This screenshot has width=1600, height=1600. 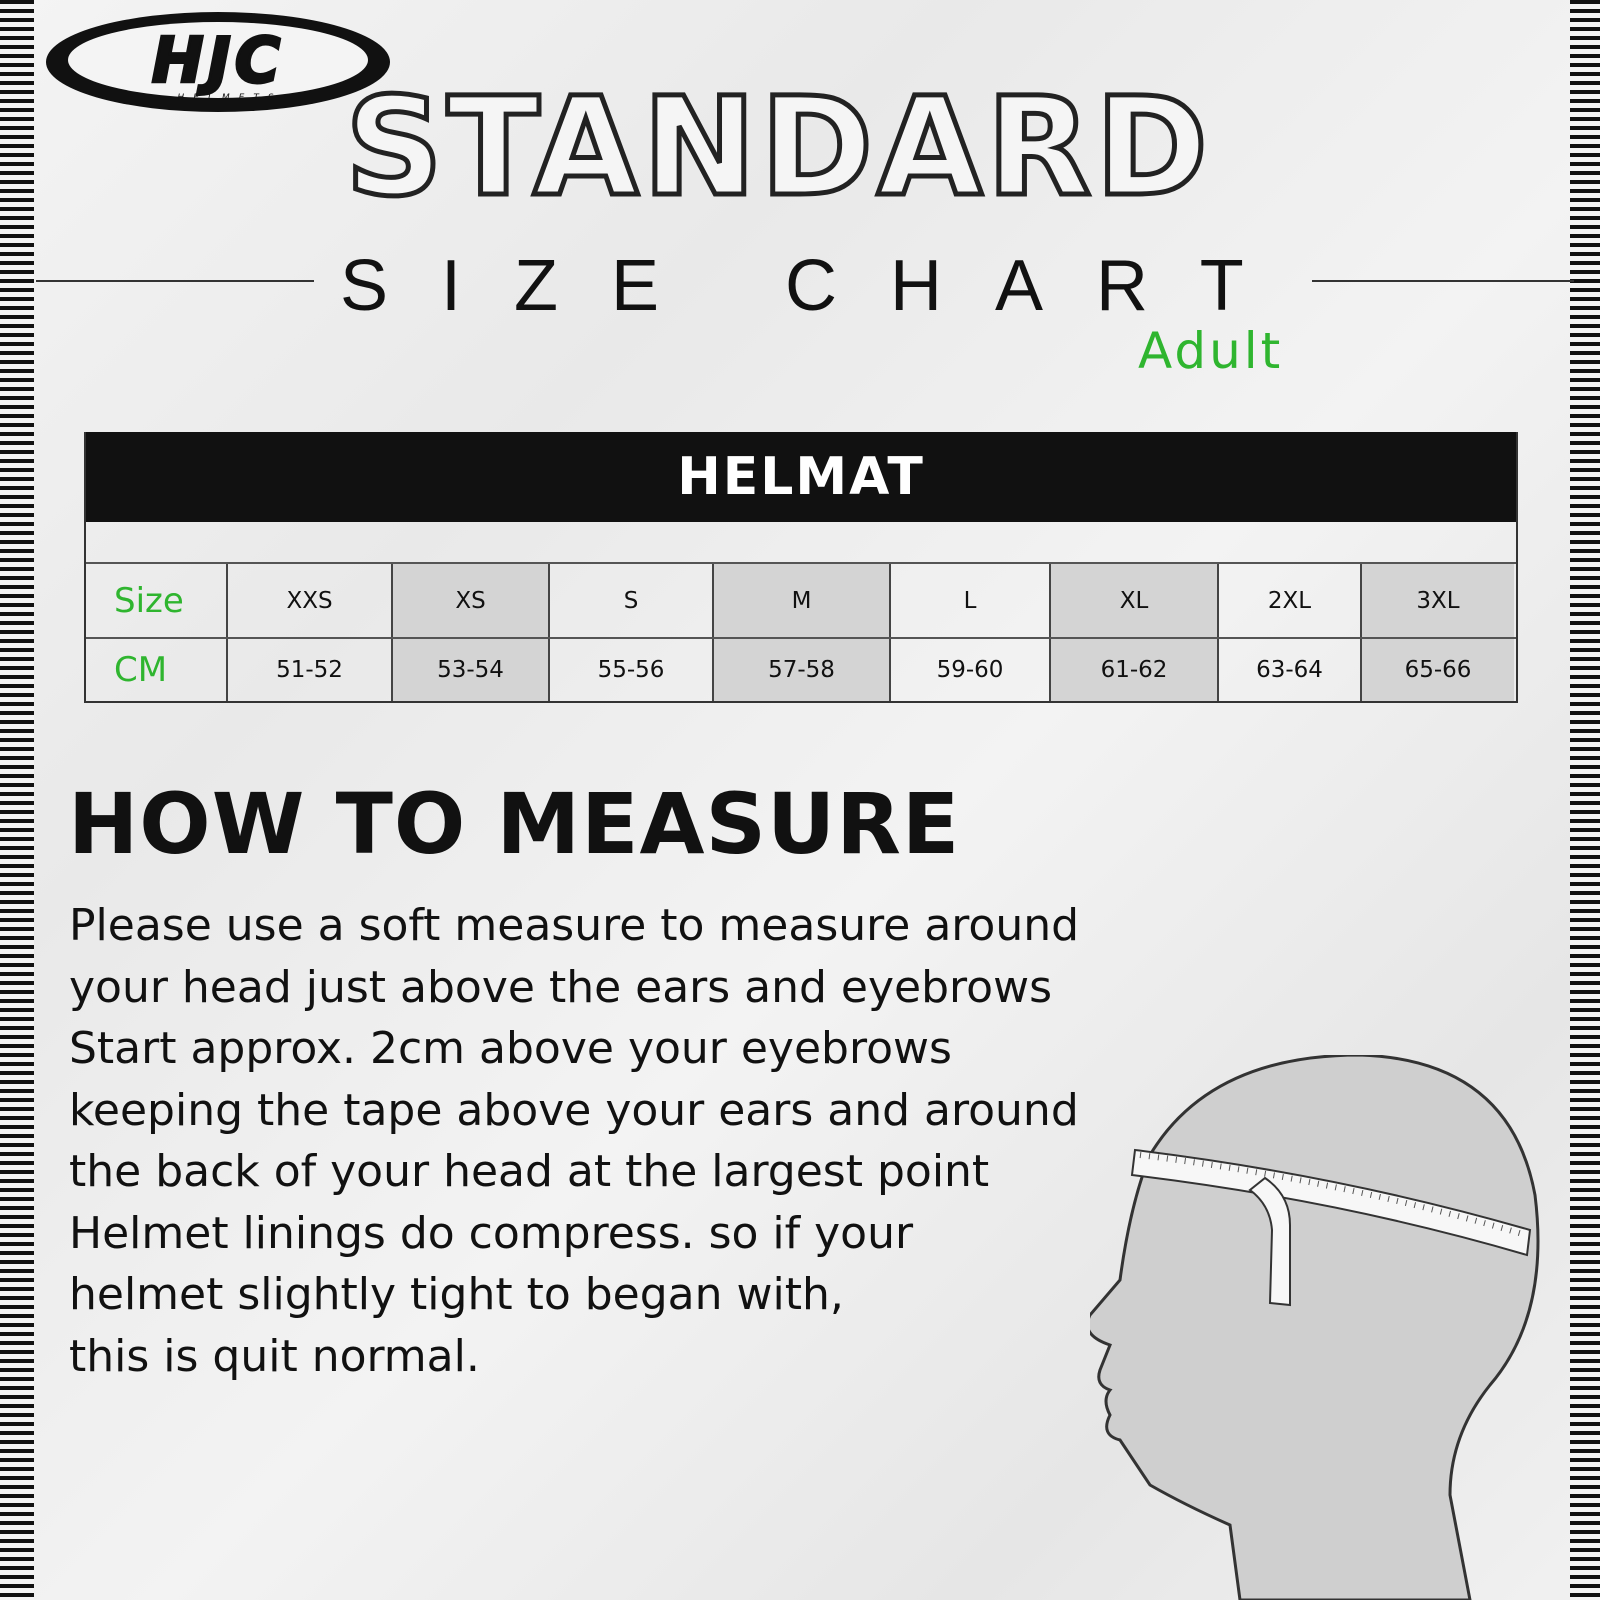 I want to click on page-subtitle: SIZE CHART, so click(x=818, y=286).